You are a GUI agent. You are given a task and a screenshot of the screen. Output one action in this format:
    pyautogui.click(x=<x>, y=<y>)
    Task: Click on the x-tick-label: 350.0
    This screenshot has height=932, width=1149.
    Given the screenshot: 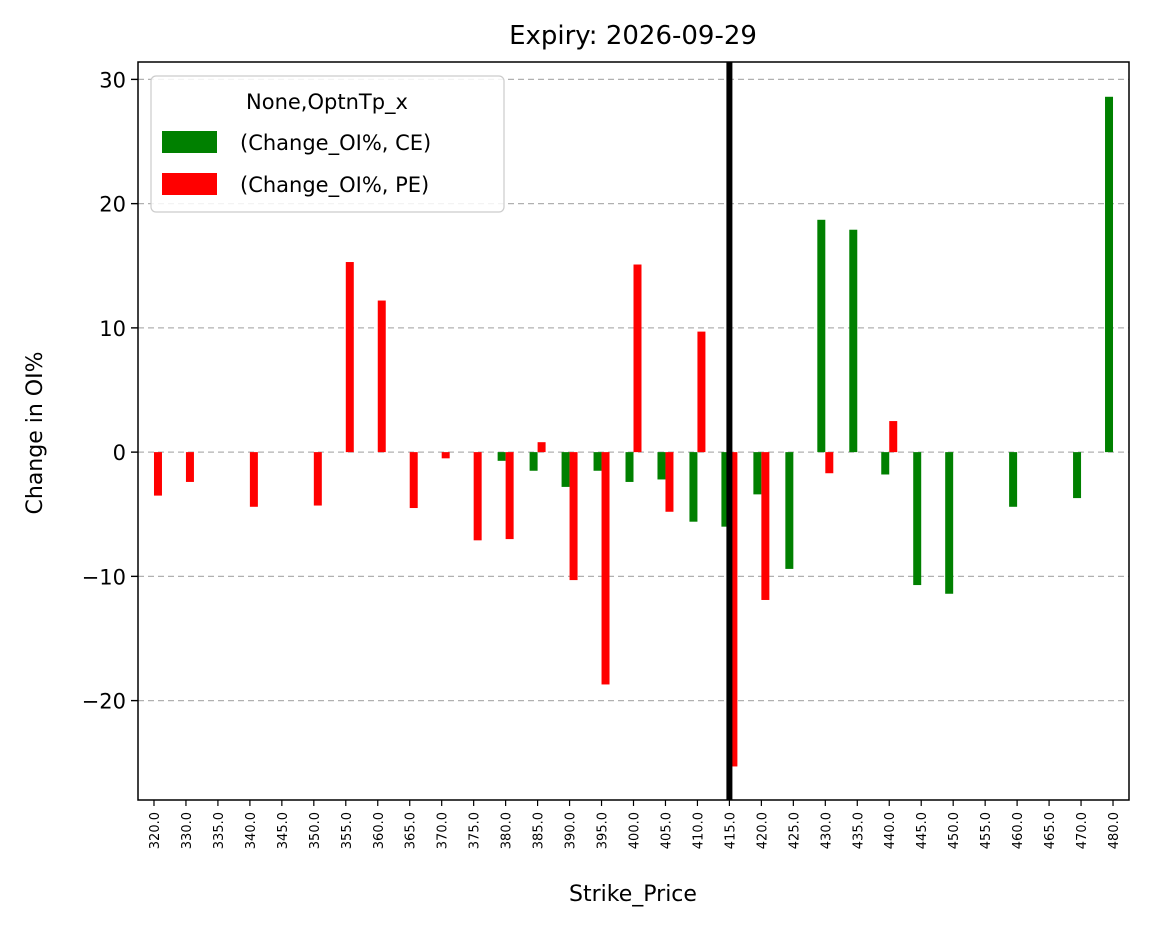 What is the action you would take?
    pyautogui.click(x=315, y=830)
    